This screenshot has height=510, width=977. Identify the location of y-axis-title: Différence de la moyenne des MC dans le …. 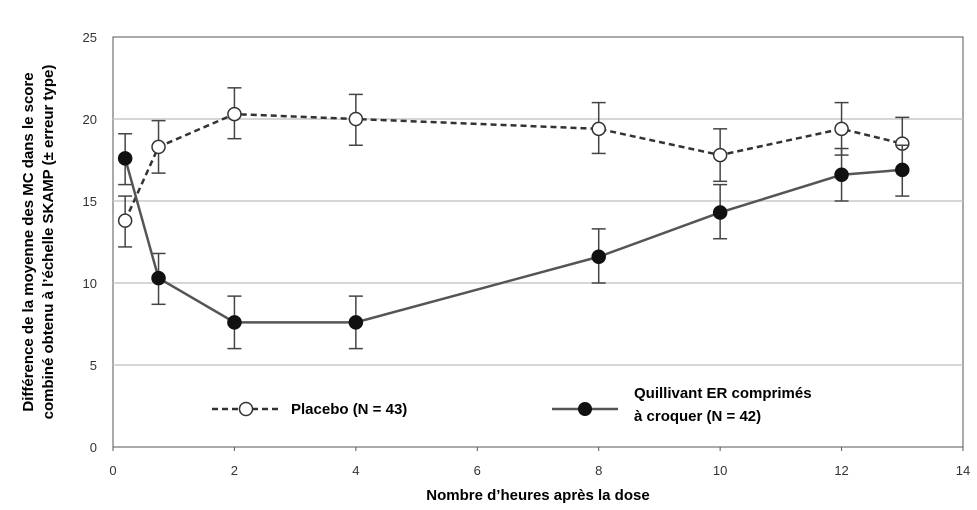
(38, 242).